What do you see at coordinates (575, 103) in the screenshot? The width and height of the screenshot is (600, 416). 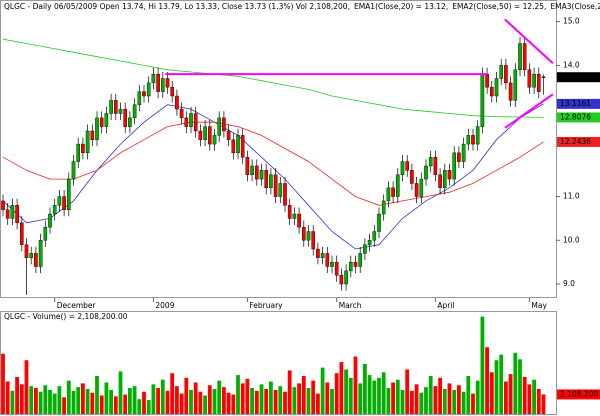 I see `ema-value-label: 13.1161` at bounding box center [575, 103].